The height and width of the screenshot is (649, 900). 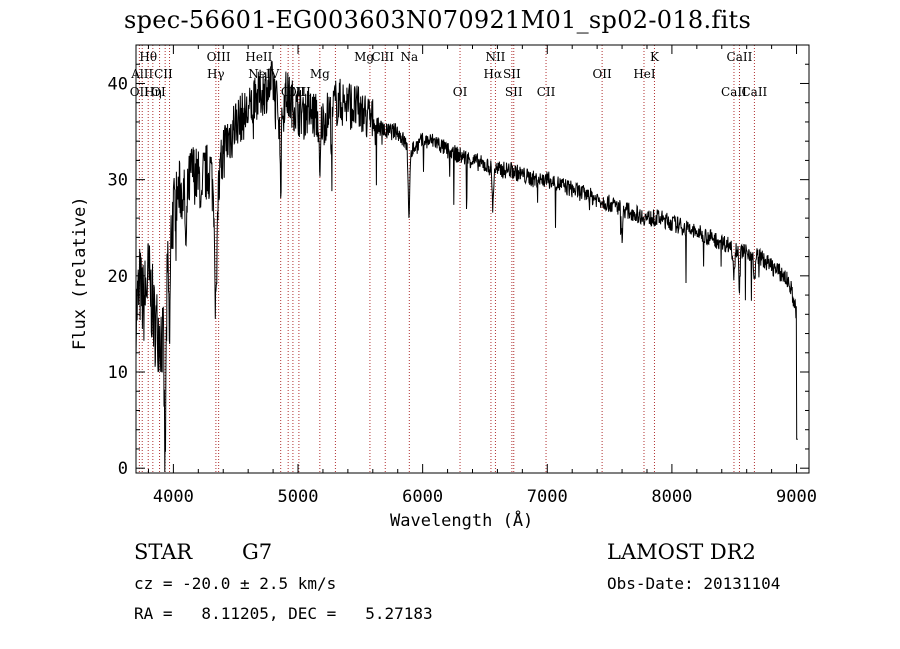 What do you see at coordinates (118, 373) in the screenshot?
I see `y-tick-label: 10` at bounding box center [118, 373].